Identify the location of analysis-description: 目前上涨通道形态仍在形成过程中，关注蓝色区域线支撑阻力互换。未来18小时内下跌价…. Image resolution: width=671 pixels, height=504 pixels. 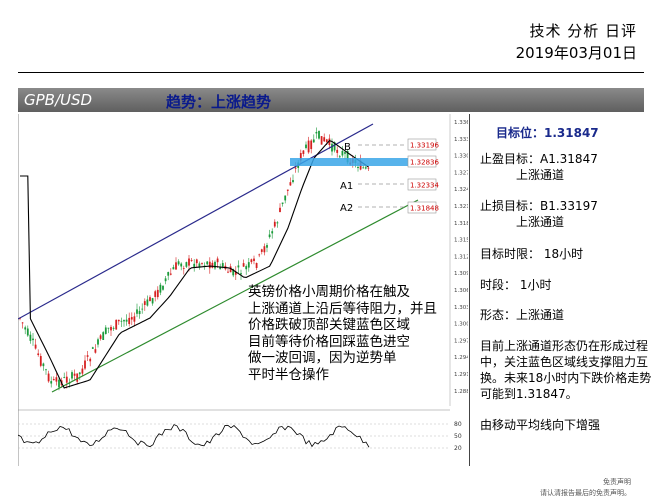
(566, 370).